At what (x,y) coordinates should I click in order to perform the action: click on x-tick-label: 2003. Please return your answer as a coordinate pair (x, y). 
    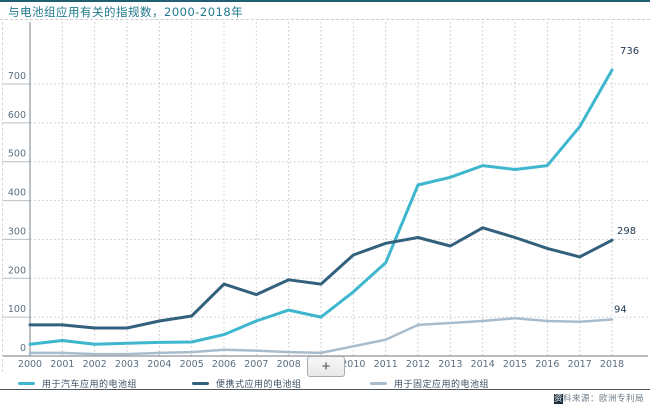
    Looking at the image, I should click on (127, 364).